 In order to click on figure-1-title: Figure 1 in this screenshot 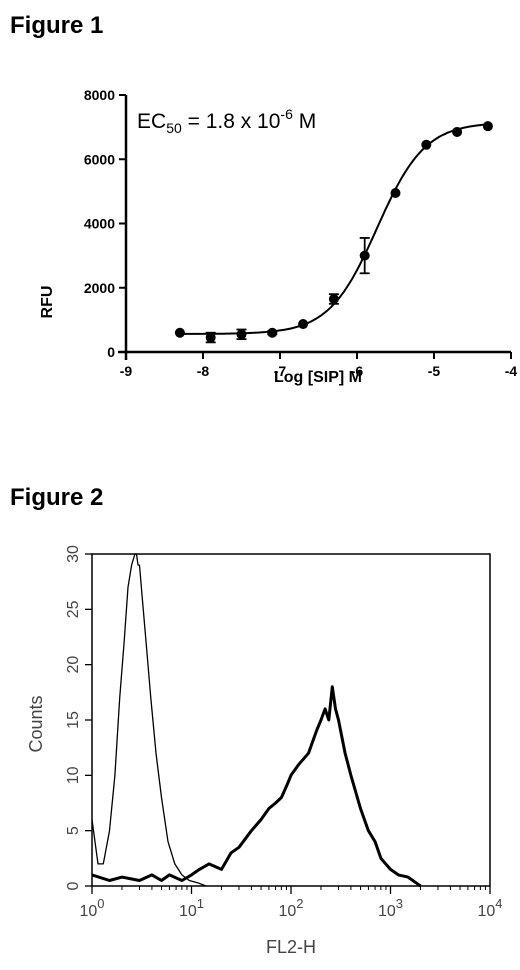, I will do `click(57, 25)`.